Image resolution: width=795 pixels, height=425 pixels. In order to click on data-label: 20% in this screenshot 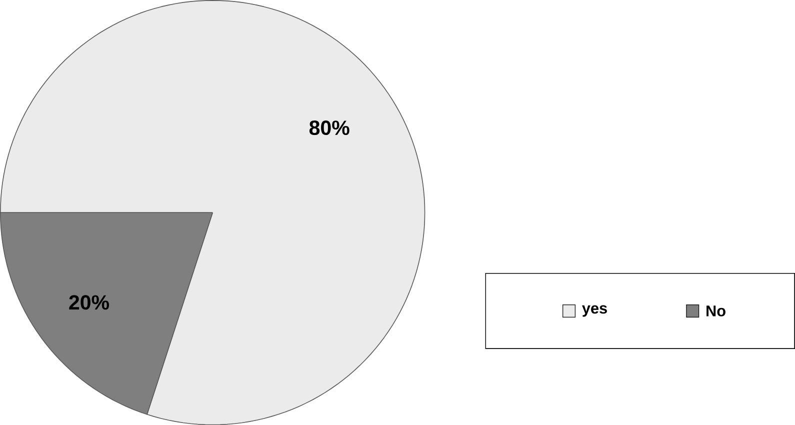, I will do `click(89, 302)`.